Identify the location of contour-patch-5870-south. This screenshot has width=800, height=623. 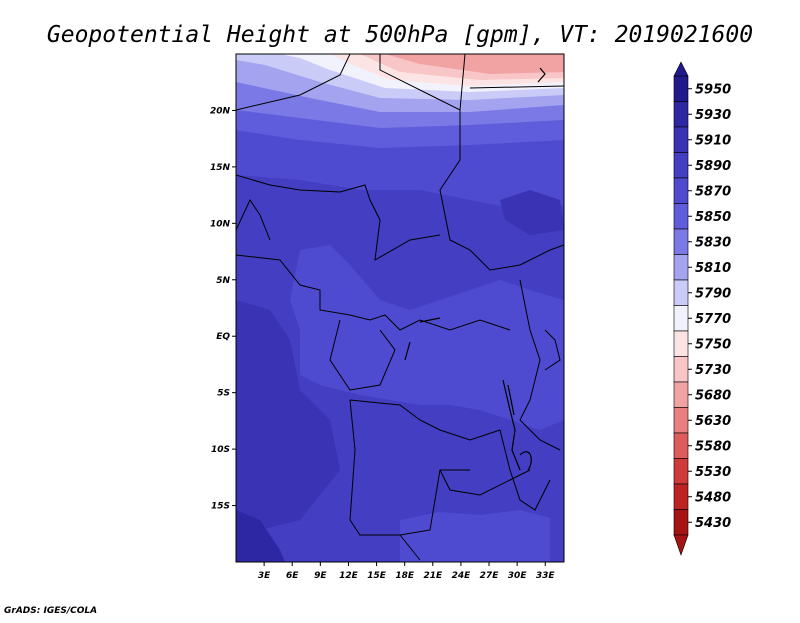
(475, 536).